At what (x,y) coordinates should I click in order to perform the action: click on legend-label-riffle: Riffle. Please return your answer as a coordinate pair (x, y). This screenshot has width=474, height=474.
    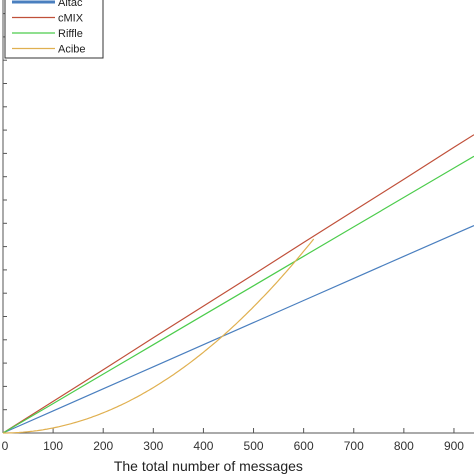
    Looking at the image, I should click on (70, 34).